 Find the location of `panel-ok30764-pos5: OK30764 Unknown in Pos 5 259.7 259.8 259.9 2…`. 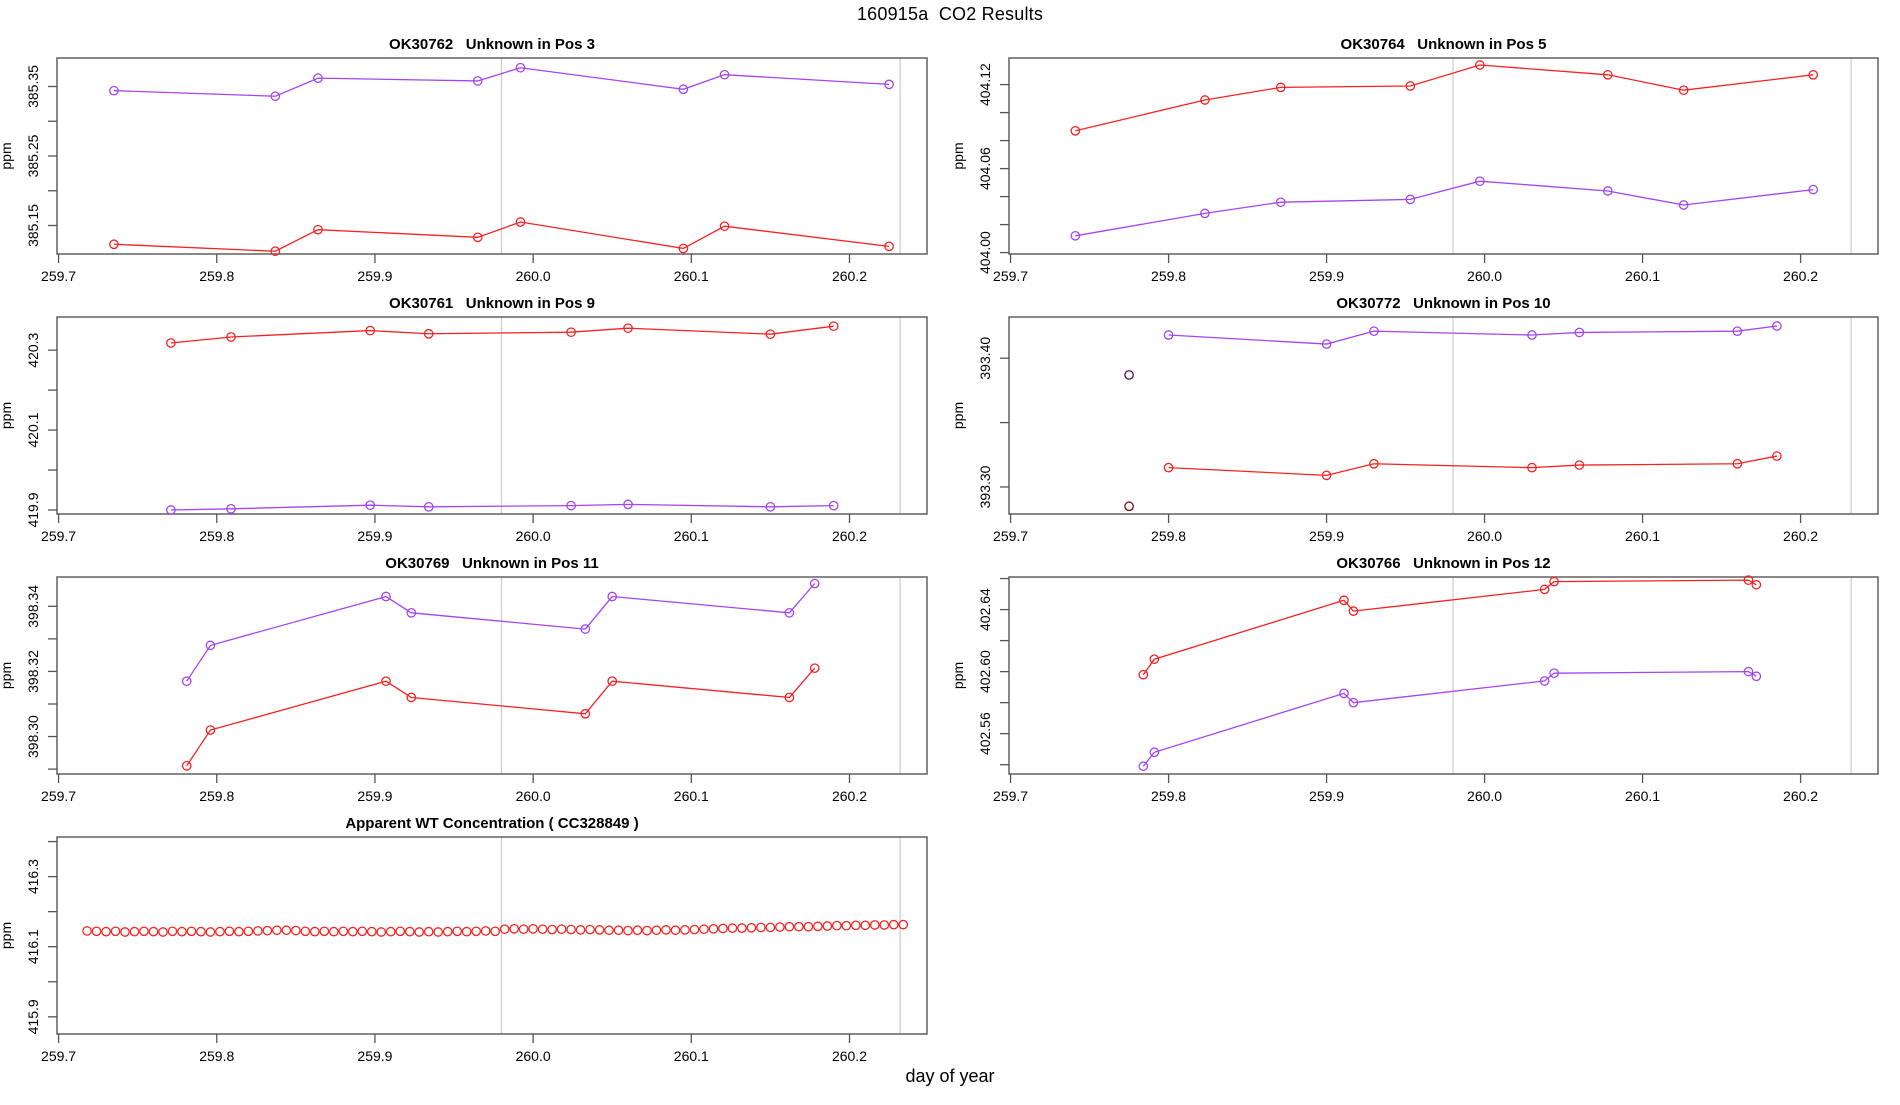

panel-ok30764-pos5: OK30764 Unknown in Pos 5 259.7 259.8 259.9 2… is located at coordinates (1414, 160).